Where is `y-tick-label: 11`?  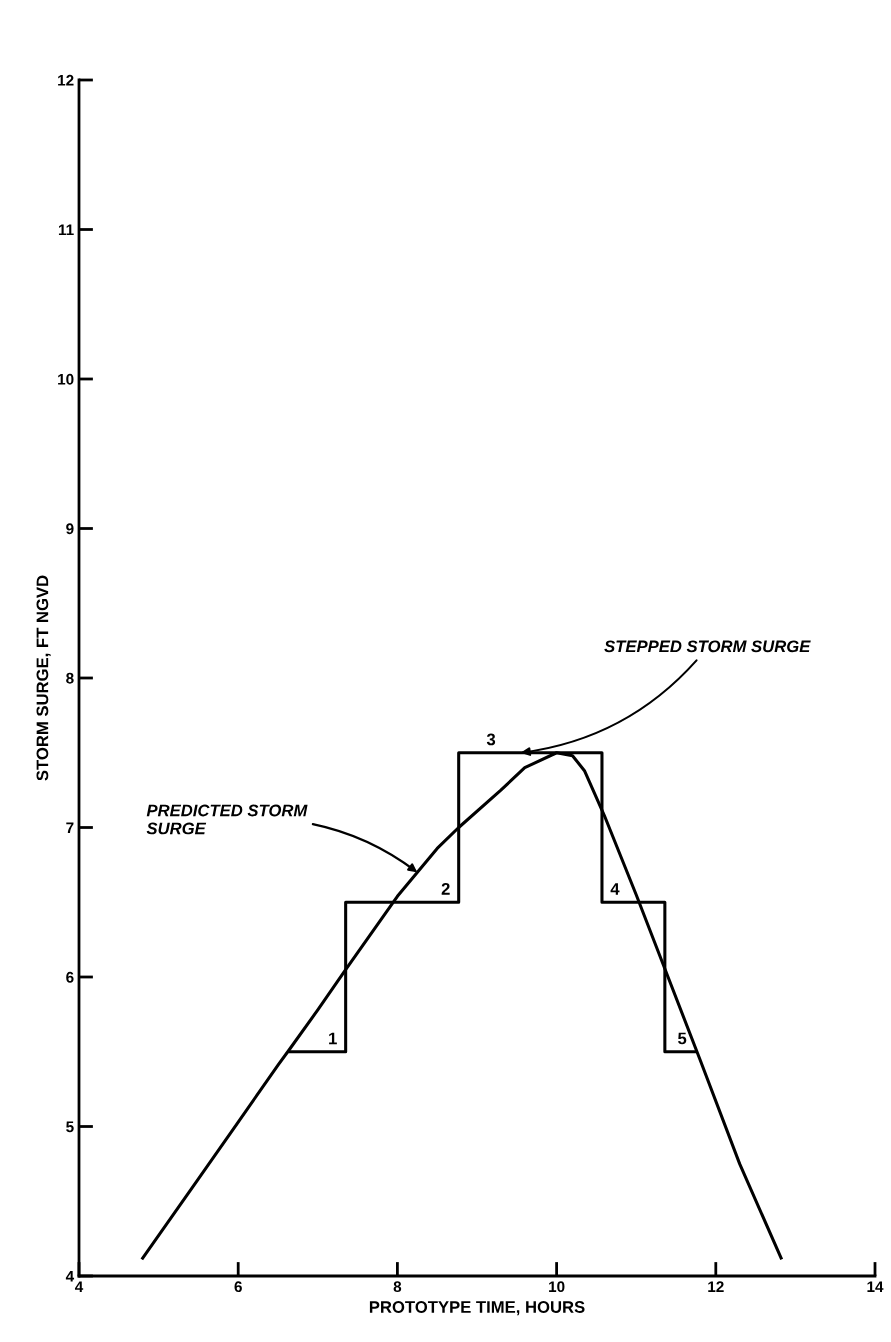
y-tick-label: 11 is located at coordinates (66, 230).